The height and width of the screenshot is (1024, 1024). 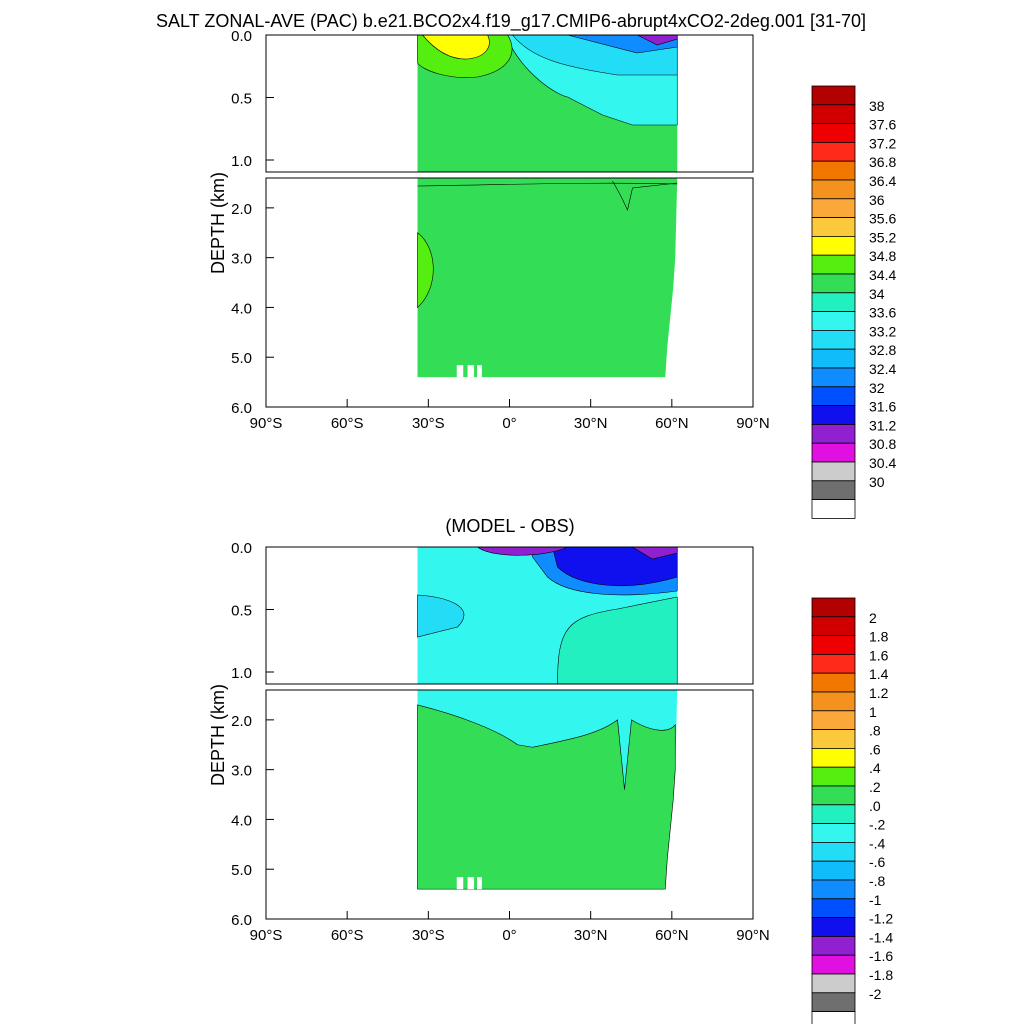 What do you see at coordinates (428, 935) in the screenshot?
I see `x-tick-label: 30°S` at bounding box center [428, 935].